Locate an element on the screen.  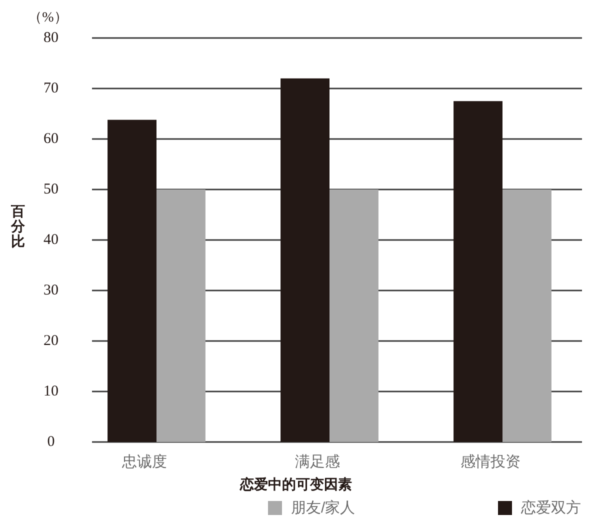
y-tick-label: 20 is located at coordinates (51, 341).